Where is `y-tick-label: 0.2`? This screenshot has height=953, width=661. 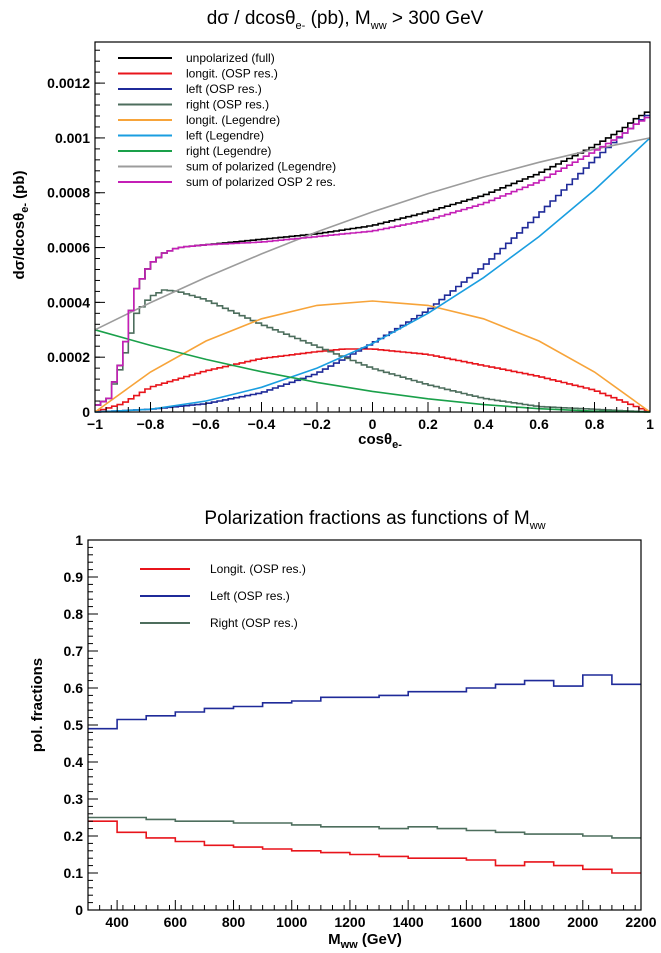
y-tick-label: 0.2 is located at coordinates (74, 836).